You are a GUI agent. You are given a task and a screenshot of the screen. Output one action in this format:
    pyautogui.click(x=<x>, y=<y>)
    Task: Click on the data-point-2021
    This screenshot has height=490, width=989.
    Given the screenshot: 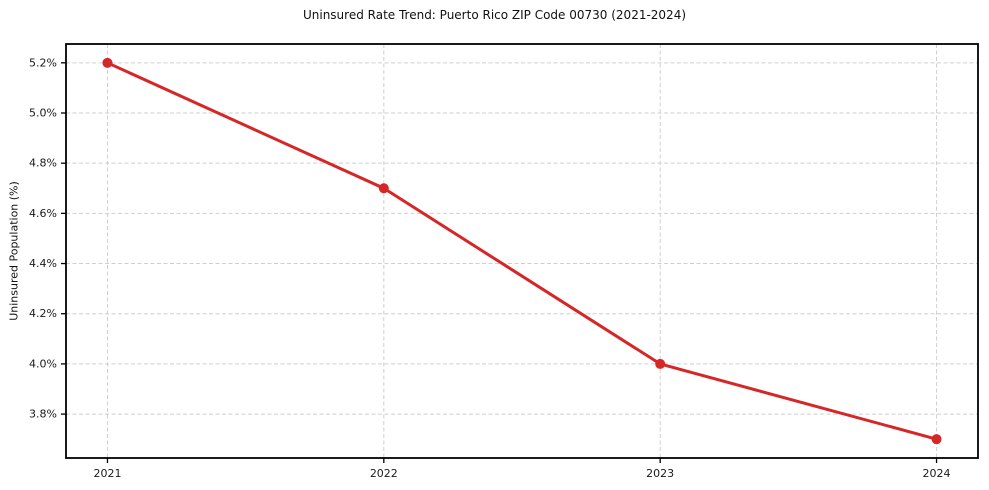 What is the action you would take?
    pyautogui.click(x=107, y=62)
    